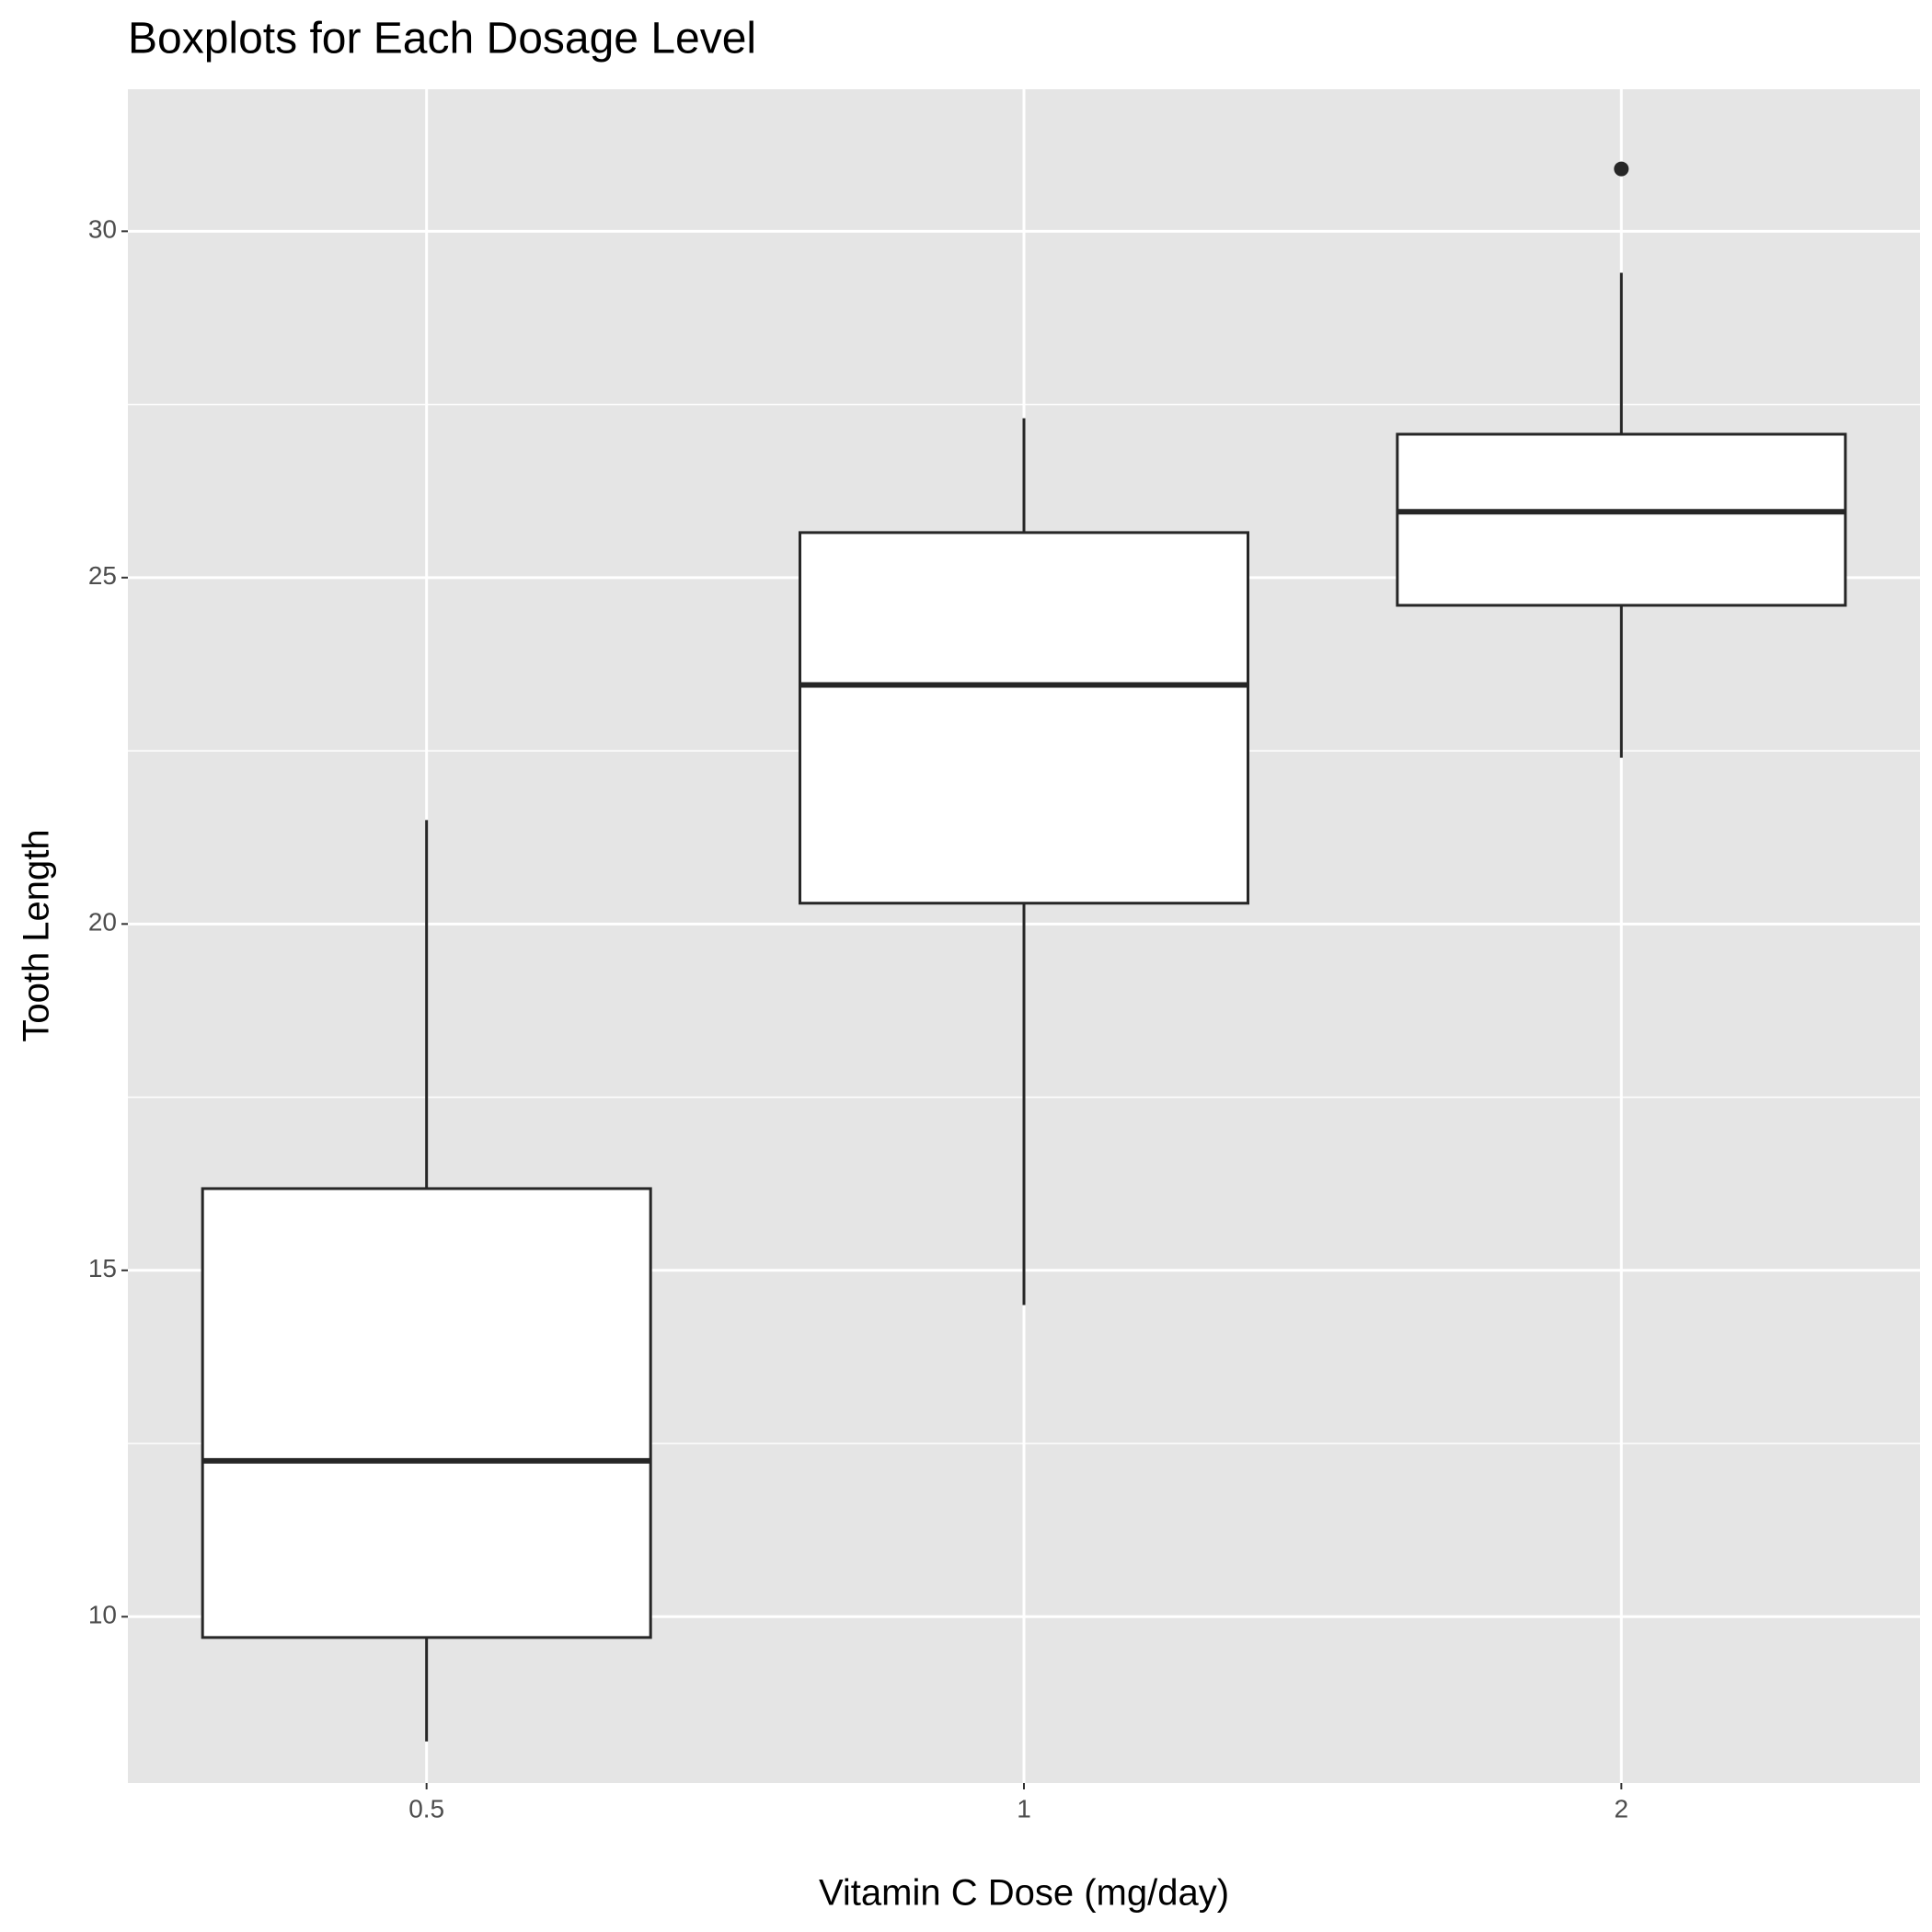  Describe the element at coordinates (1622, 1808) in the screenshot. I see `x-tick-label: 2` at that location.